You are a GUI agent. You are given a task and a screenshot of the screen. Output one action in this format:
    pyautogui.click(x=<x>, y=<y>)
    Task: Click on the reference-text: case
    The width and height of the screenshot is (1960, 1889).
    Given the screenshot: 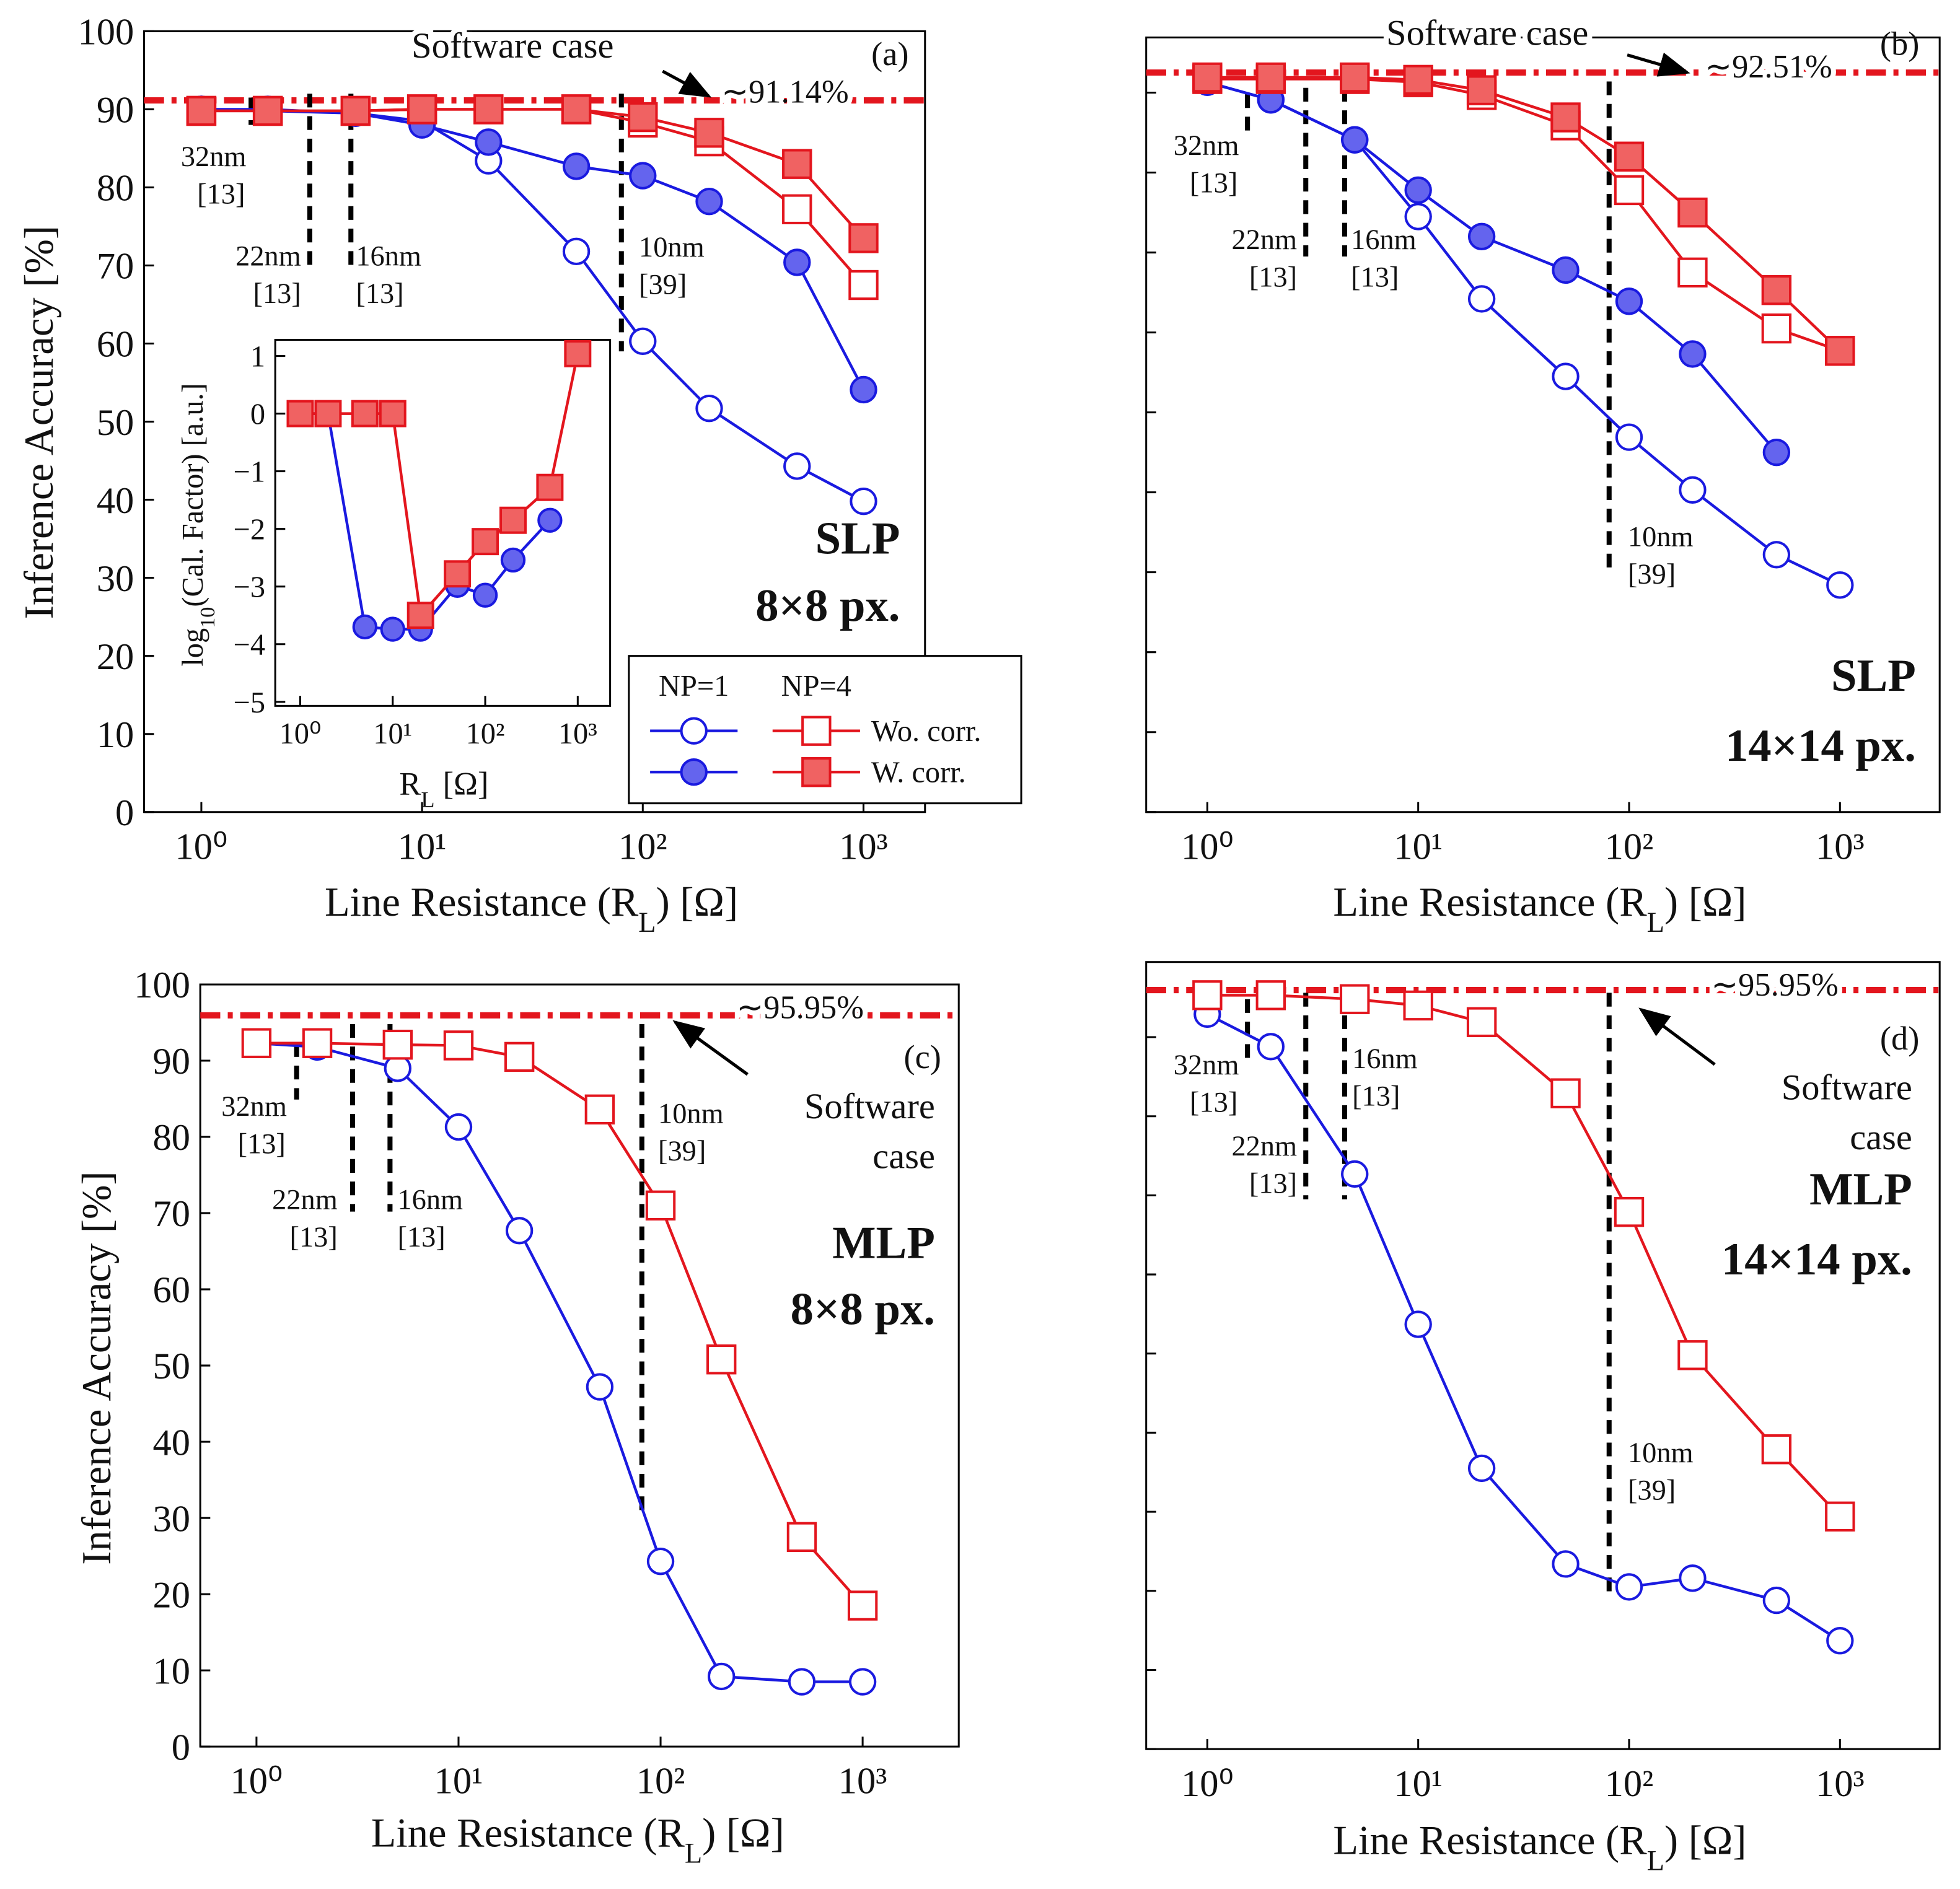 What is the action you would take?
    pyautogui.click(x=1881, y=1137)
    